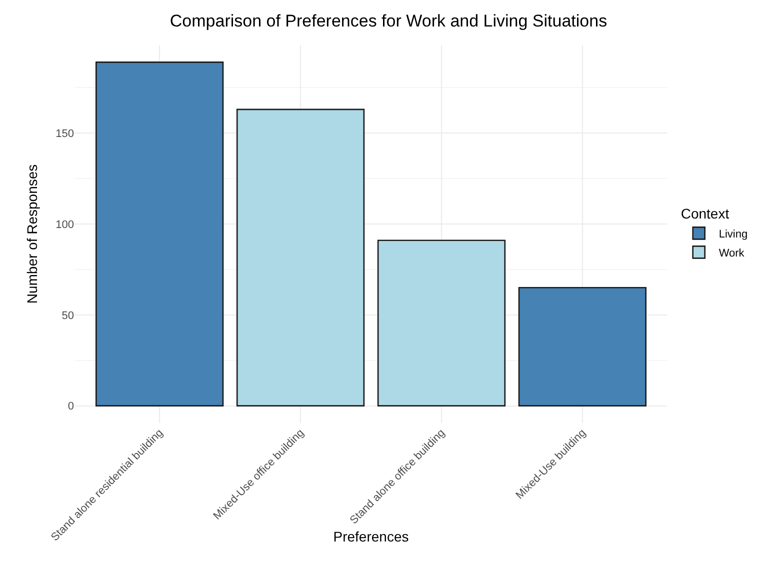 The image size is (777, 588). Describe the element at coordinates (371, 536) in the screenshot. I see `x-axis-title: Preferences` at that location.